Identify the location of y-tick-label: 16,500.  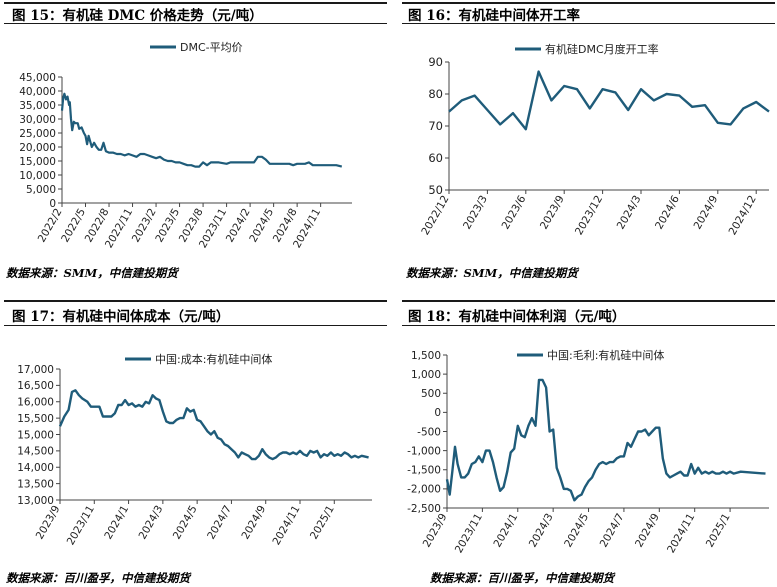
(35, 386).